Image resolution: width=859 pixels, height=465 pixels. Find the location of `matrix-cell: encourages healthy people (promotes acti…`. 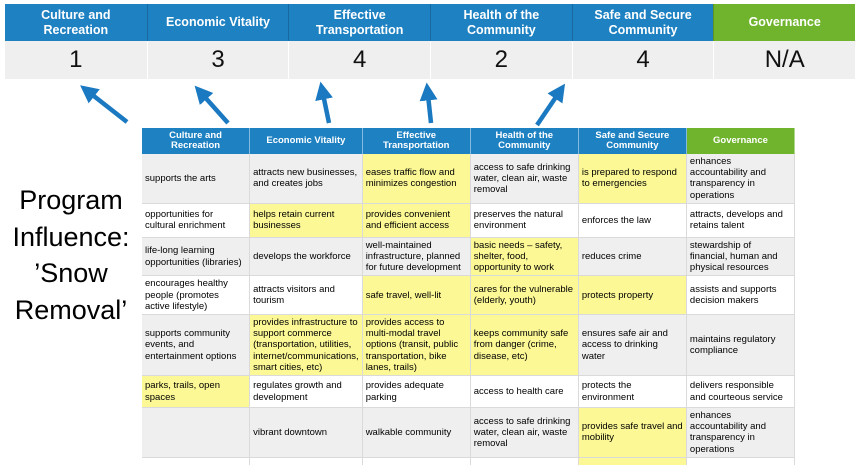

matrix-cell: encourages healthy people (promotes acti… is located at coordinates (196, 296).